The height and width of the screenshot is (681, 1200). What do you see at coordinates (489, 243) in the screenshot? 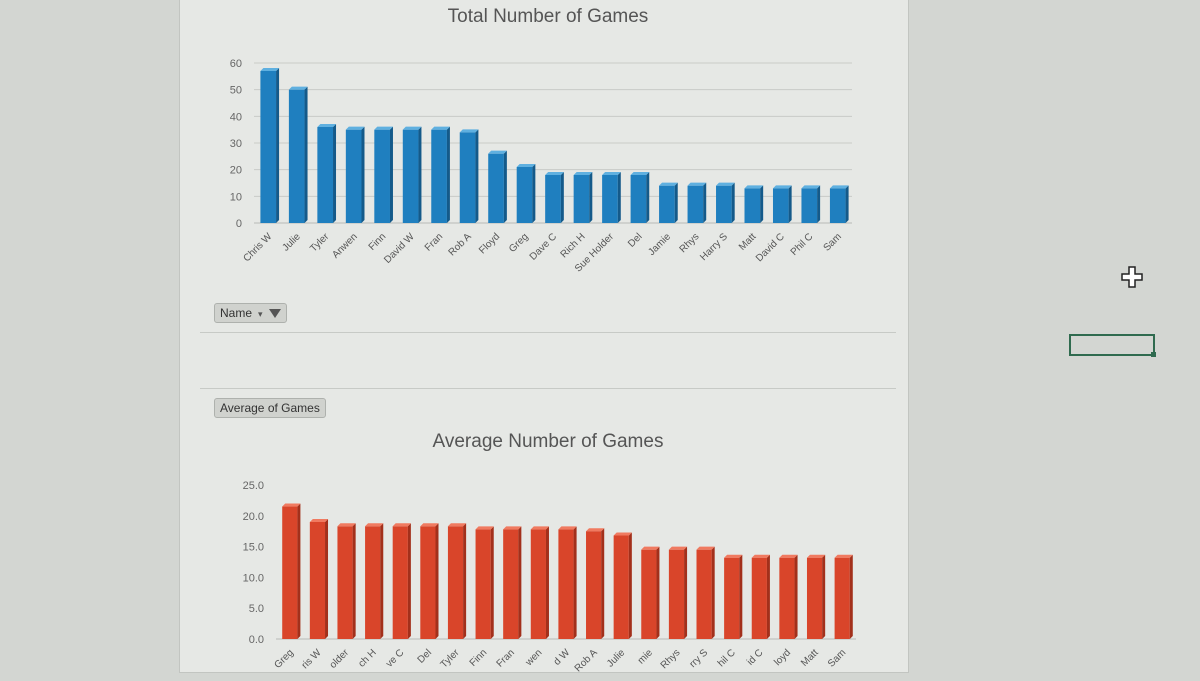
I see `x-tick-label: Floyd` at bounding box center [489, 243].